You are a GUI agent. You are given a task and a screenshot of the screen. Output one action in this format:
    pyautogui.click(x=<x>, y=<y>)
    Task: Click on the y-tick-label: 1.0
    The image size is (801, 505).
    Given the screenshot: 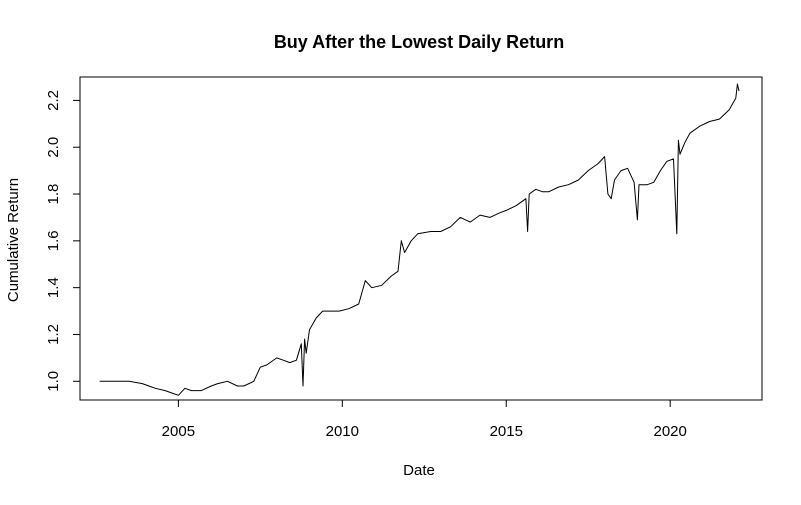 What is the action you would take?
    pyautogui.click(x=53, y=381)
    